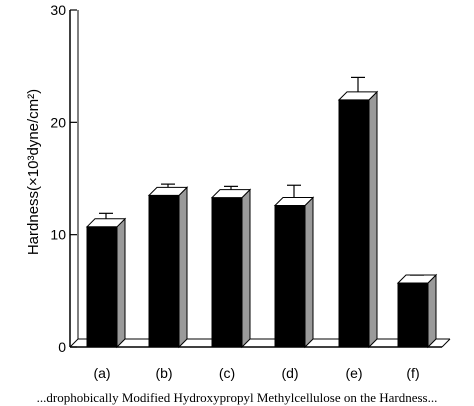 The image size is (474, 406). What do you see at coordinates (446, 343) in the screenshot?
I see `floor-right-edge` at bounding box center [446, 343].